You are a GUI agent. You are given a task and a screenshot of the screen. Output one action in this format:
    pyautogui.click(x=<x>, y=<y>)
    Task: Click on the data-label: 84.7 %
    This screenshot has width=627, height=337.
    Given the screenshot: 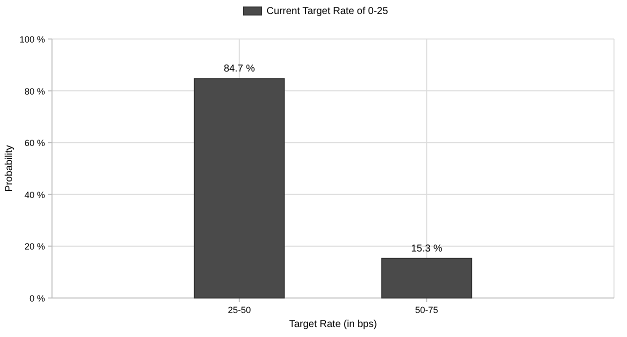 What is the action you would take?
    pyautogui.click(x=240, y=69)
    